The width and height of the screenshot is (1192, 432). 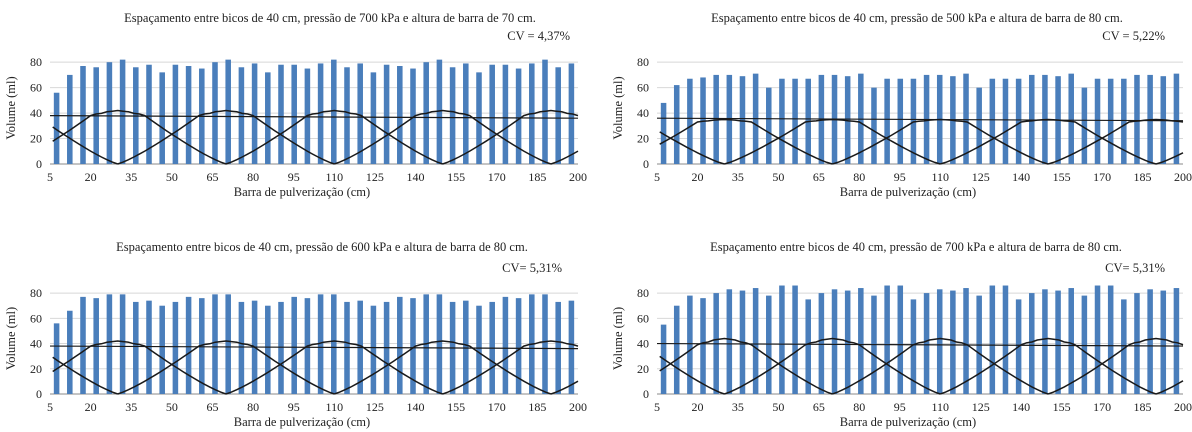 I want to click on x-tick-label: 125, so click(x=375, y=177).